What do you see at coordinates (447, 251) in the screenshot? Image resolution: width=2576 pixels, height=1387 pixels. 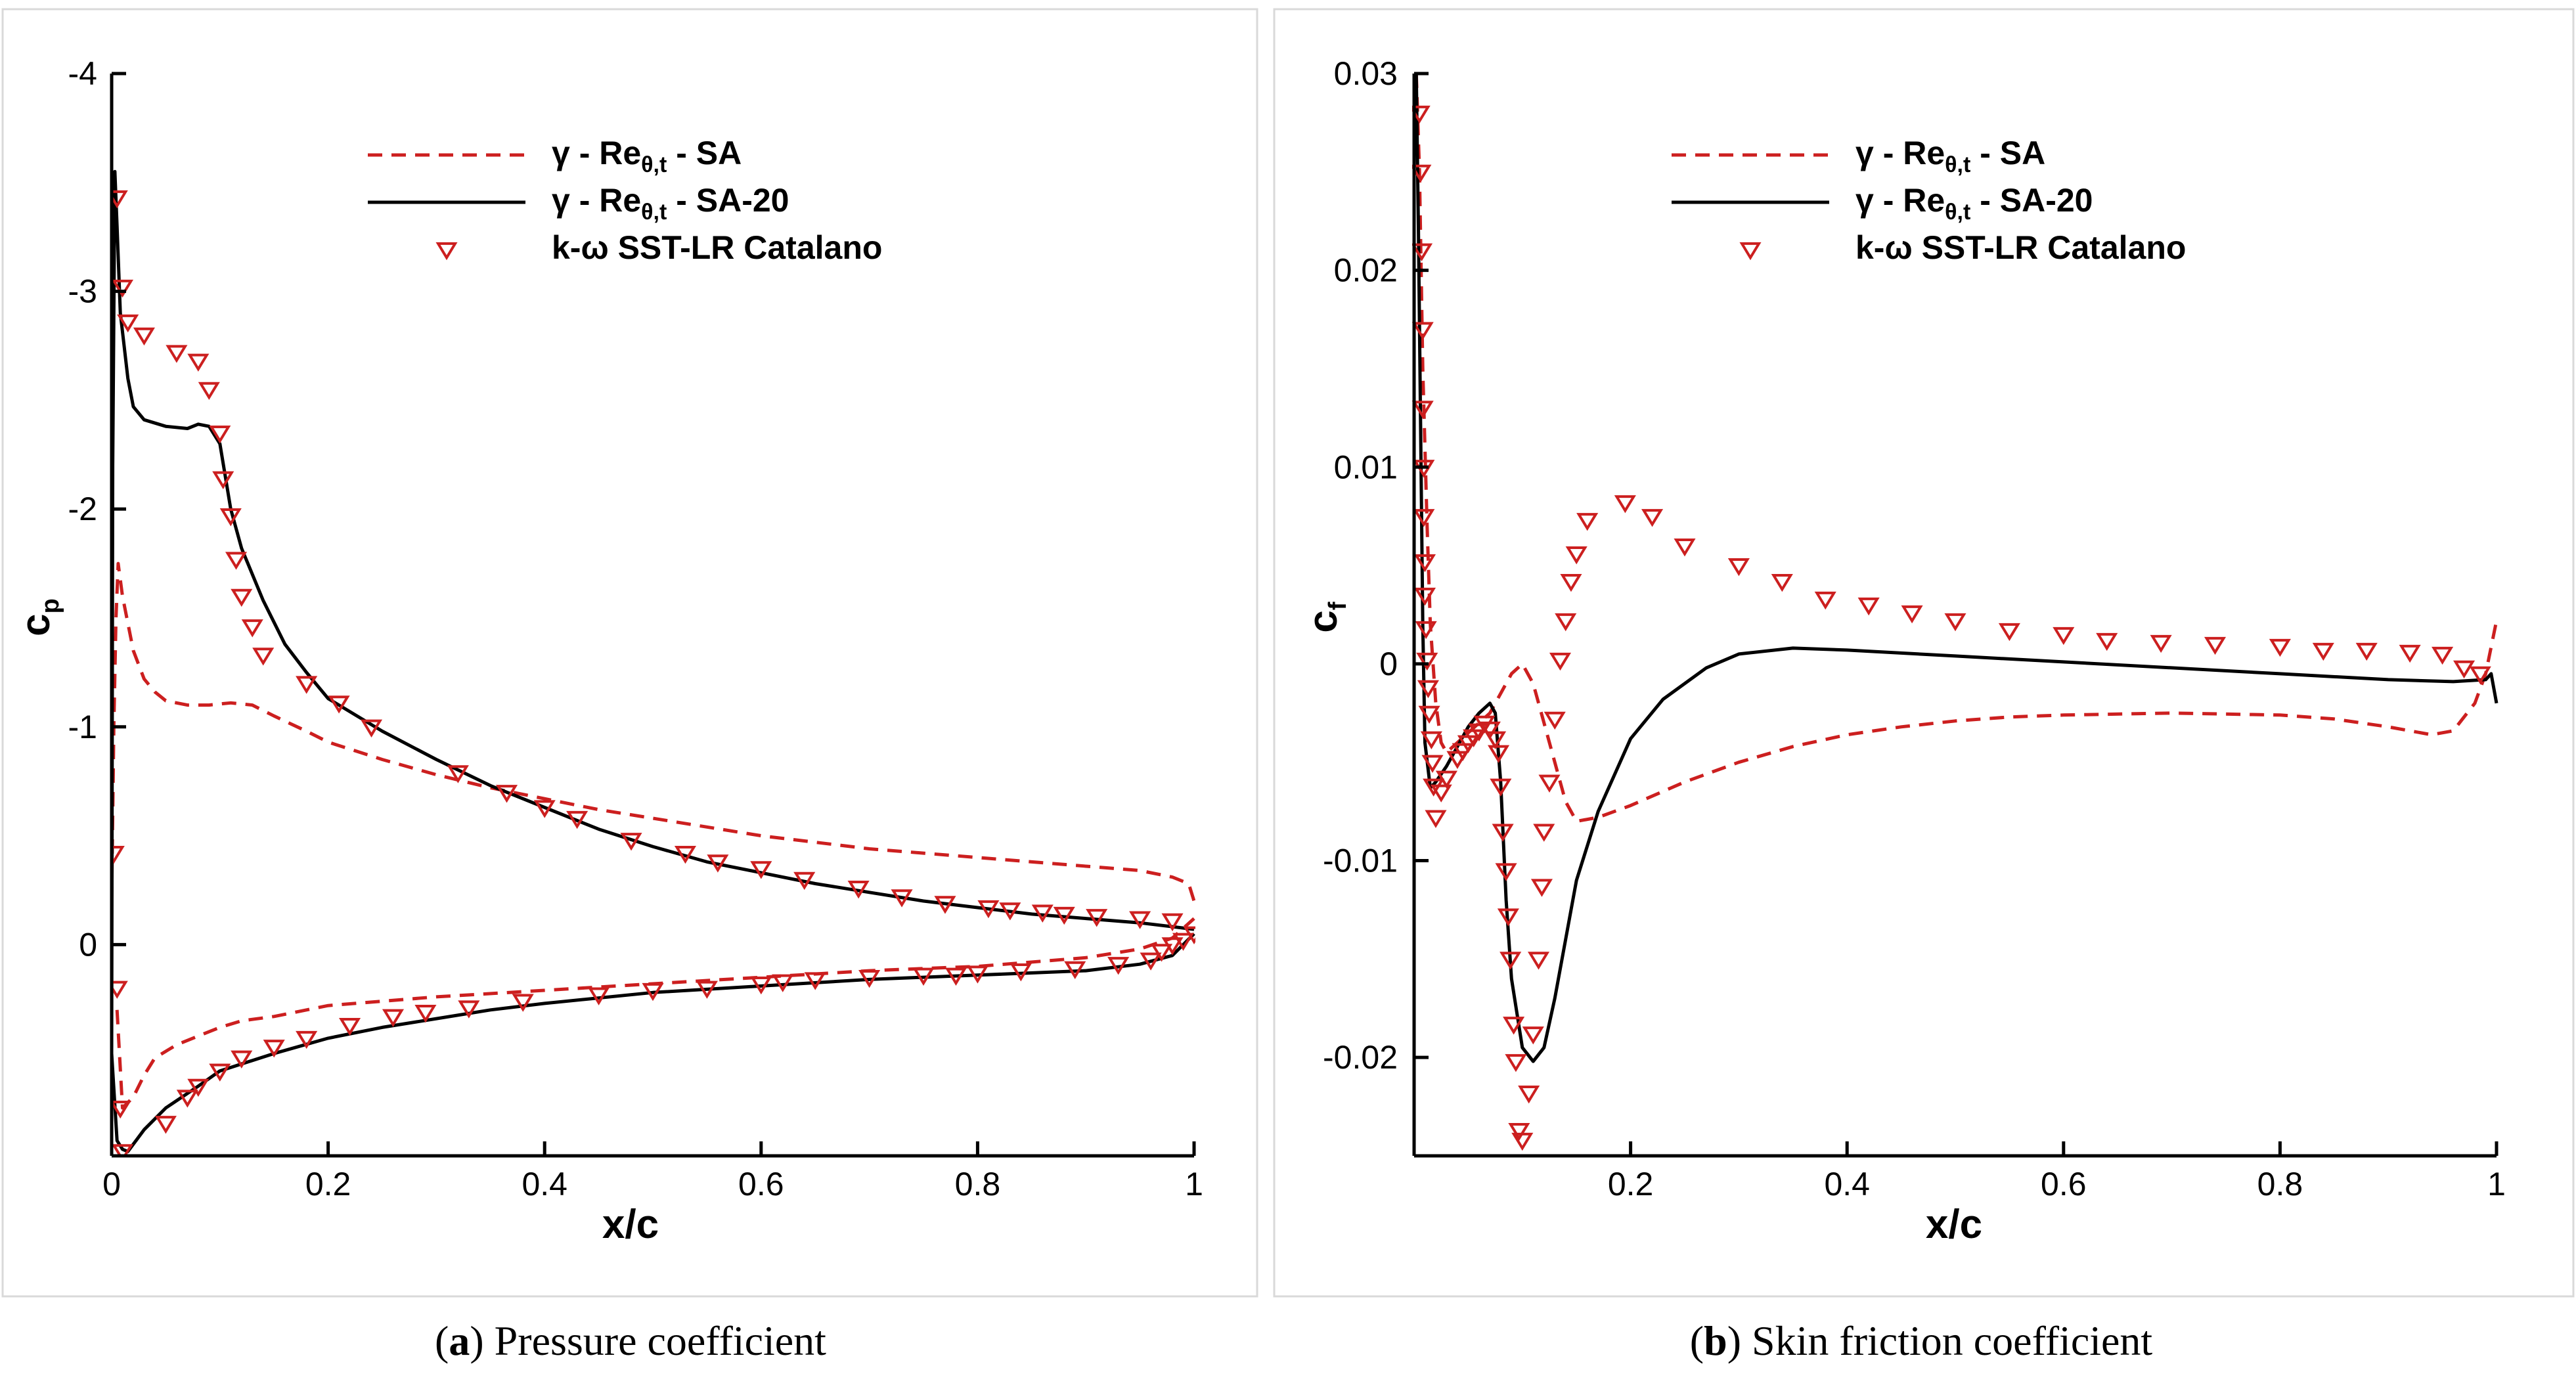 I see `legend-marker` at bounding box center [447, 251].